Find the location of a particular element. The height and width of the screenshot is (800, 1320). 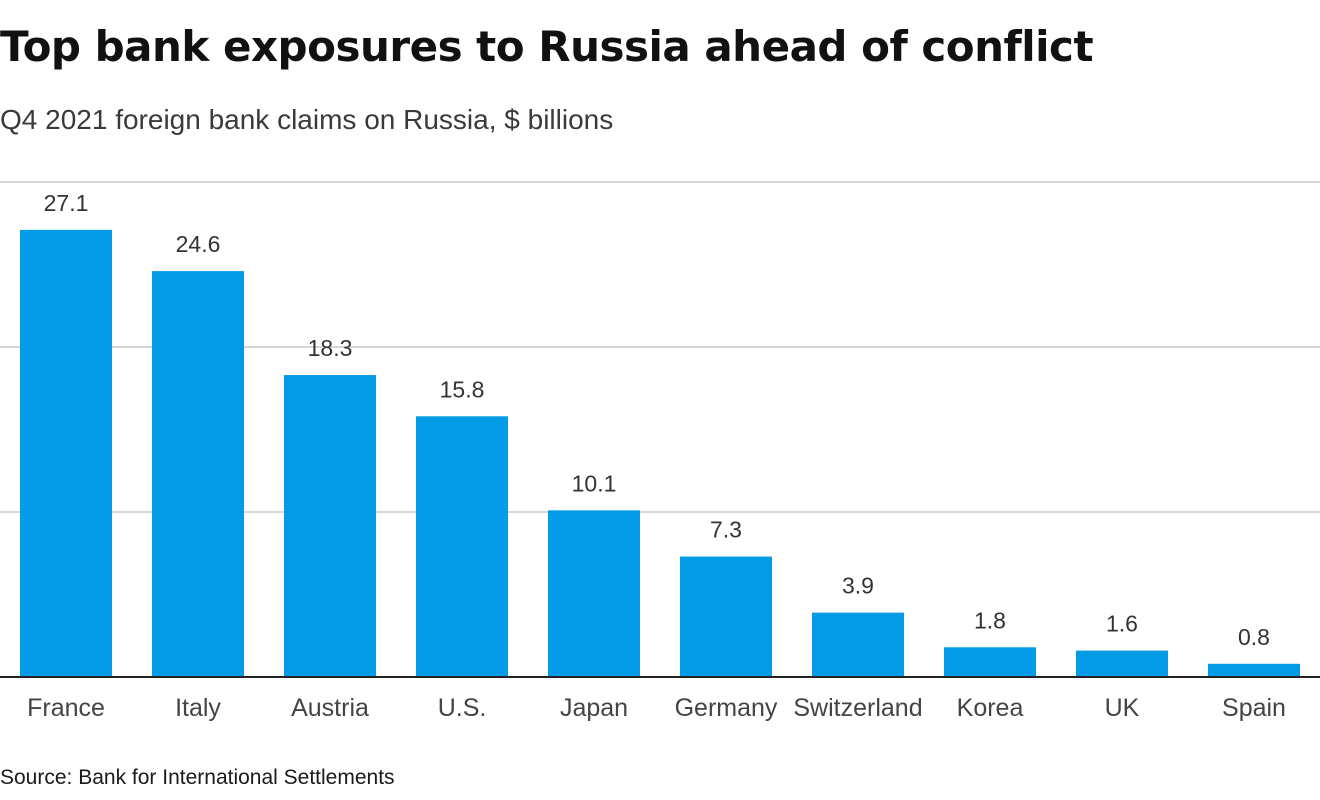

value-label: 1.8 is located at coordinates (990, 620).